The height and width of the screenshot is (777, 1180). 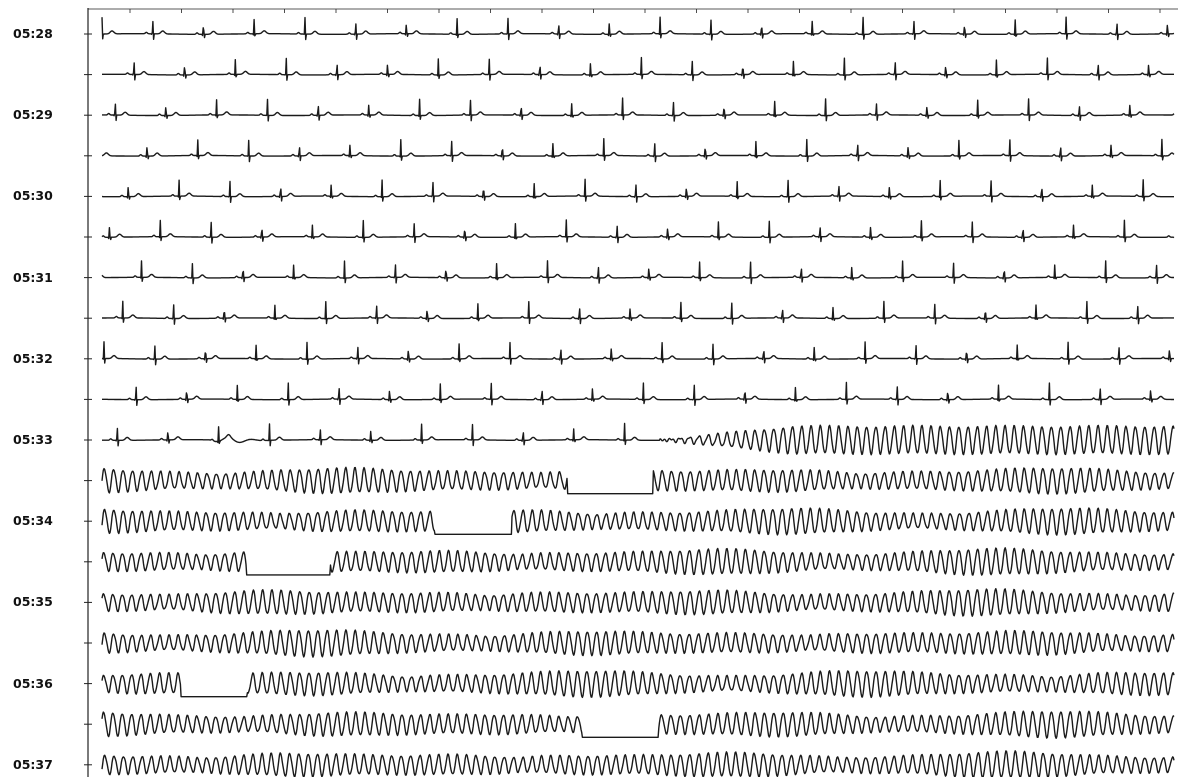 What do you see at coordinates (33, 33) in the screenshot?
I see `time-label: 05:28` at bounding box center [33, 33].